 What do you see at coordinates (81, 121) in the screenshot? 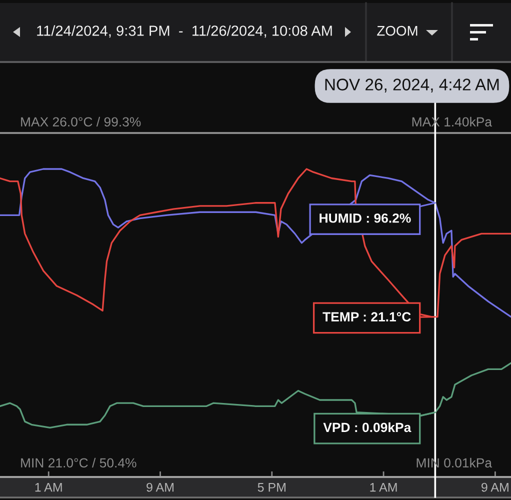
I see `text: MAX 26.0°C / 99.3%` at bounding box center [81, 121].